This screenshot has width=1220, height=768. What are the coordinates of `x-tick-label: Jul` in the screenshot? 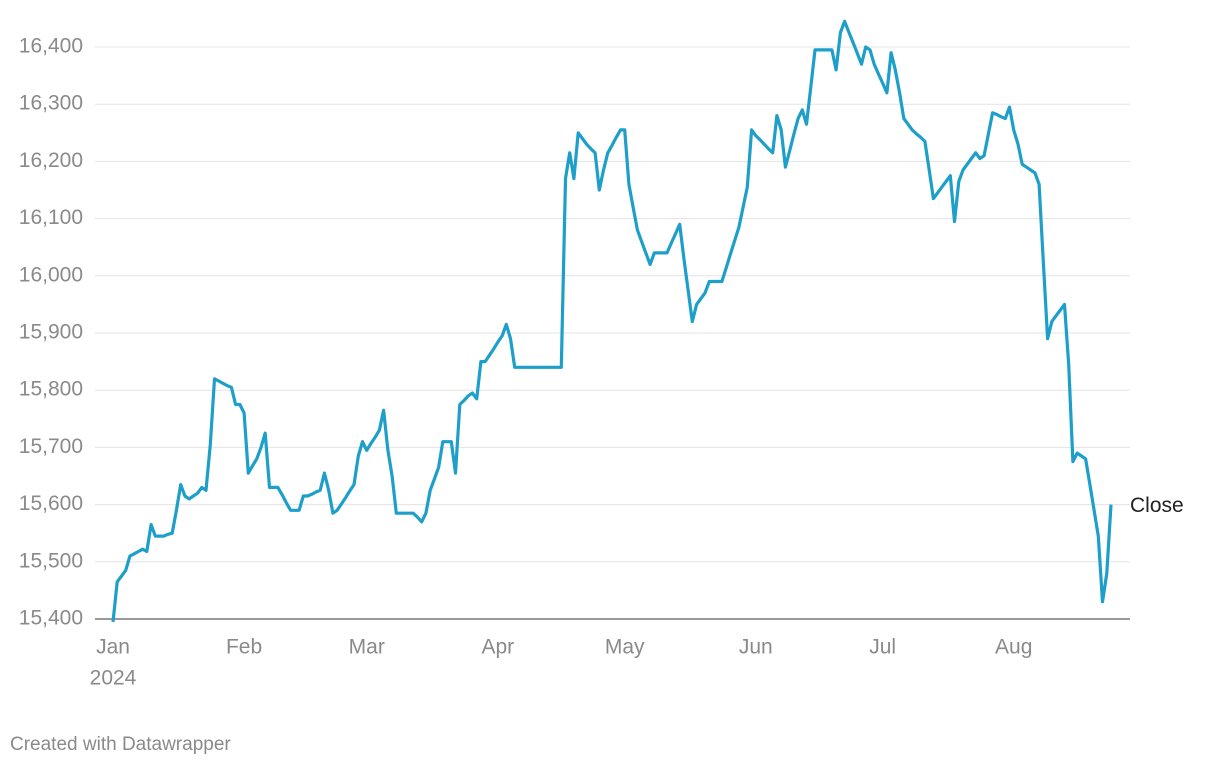 It's located at (882, 647).